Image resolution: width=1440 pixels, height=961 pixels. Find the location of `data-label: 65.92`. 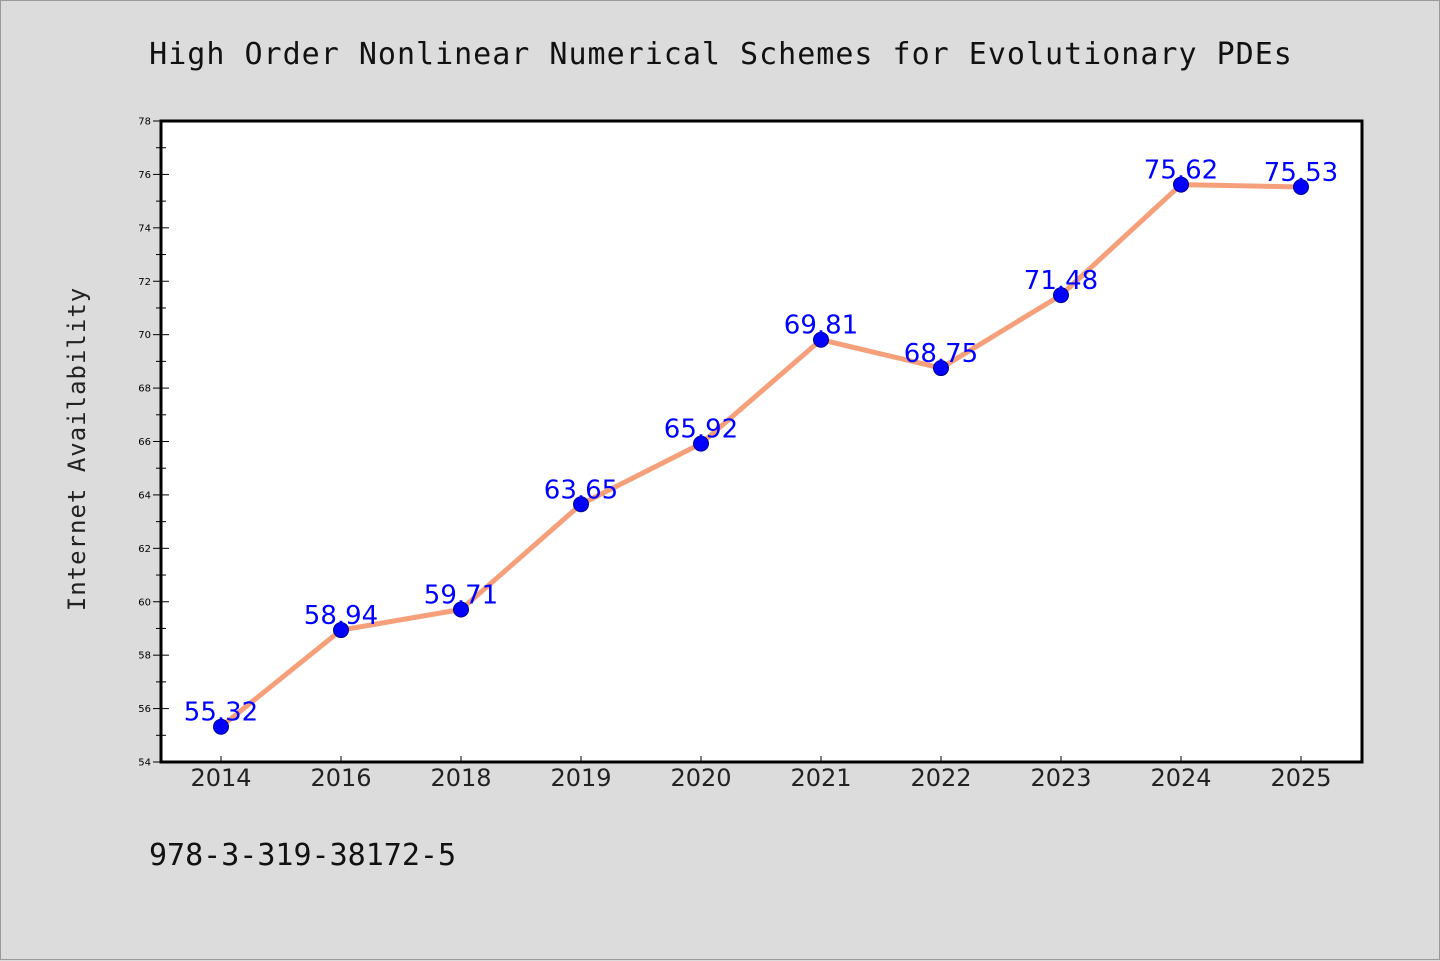

data-label: 65.92 is located at coordinates (701, 430).